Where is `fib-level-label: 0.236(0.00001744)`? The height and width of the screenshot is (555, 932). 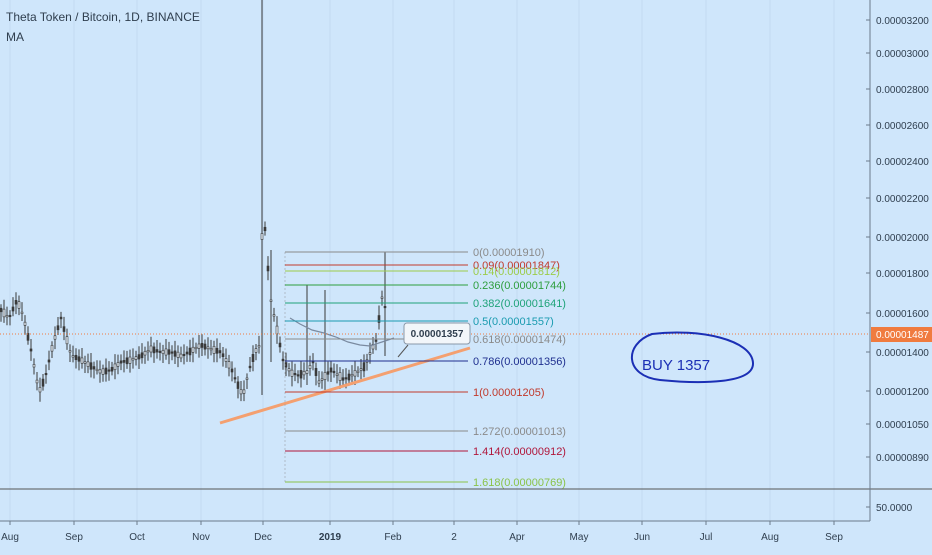 fib-level-label: 0.236(0.00001744) is located at coordinates (519, 286).